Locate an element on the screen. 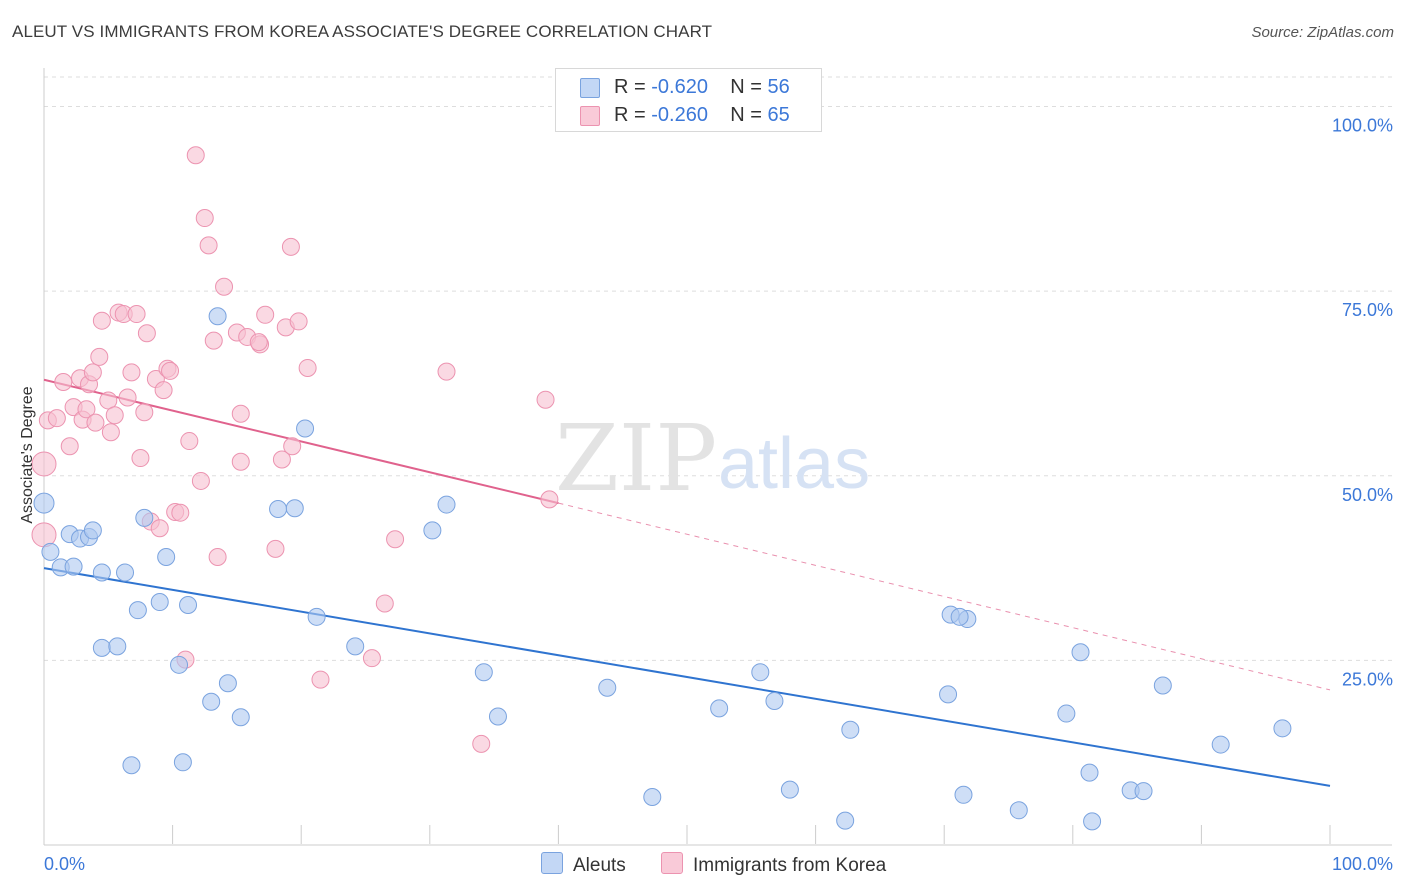  x-tick-label: 0.0% is located at coordinates (64, 864).